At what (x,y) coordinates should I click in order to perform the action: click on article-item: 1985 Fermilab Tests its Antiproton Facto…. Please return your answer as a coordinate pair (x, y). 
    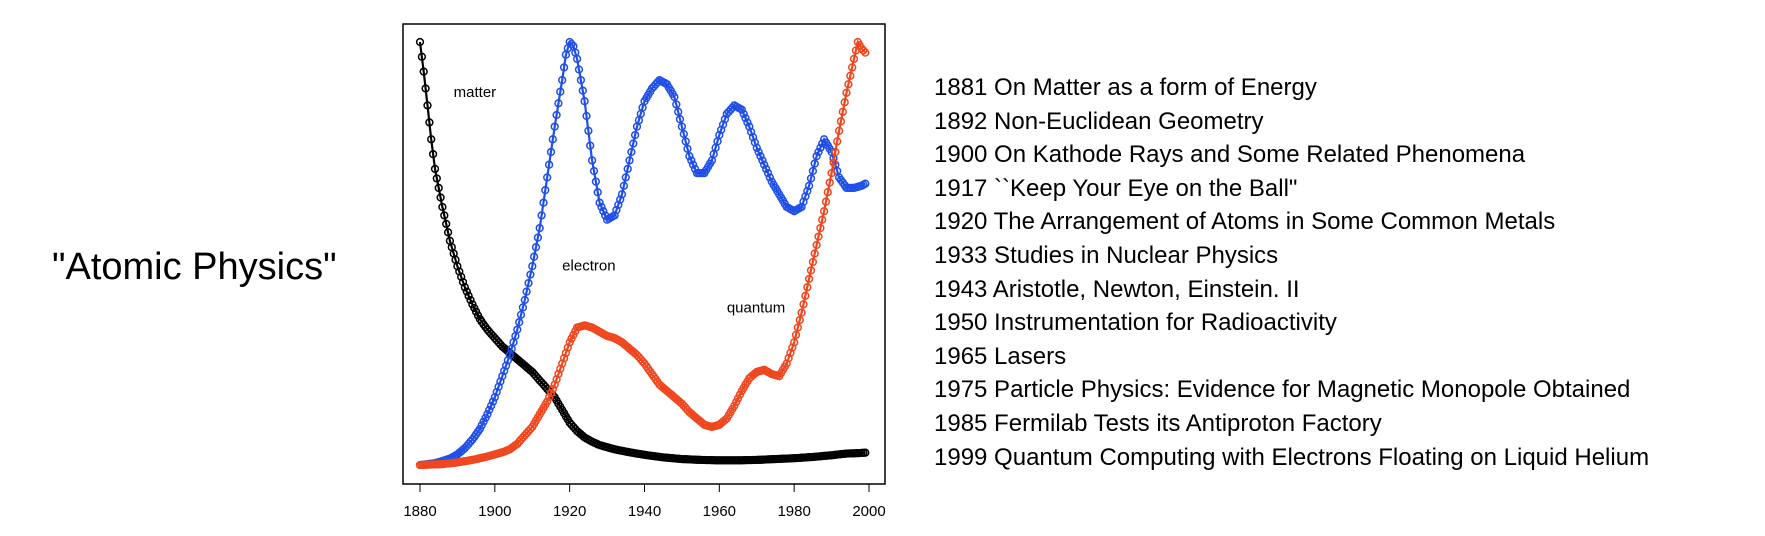
    Looking at the image, I should click on (1158, 423).